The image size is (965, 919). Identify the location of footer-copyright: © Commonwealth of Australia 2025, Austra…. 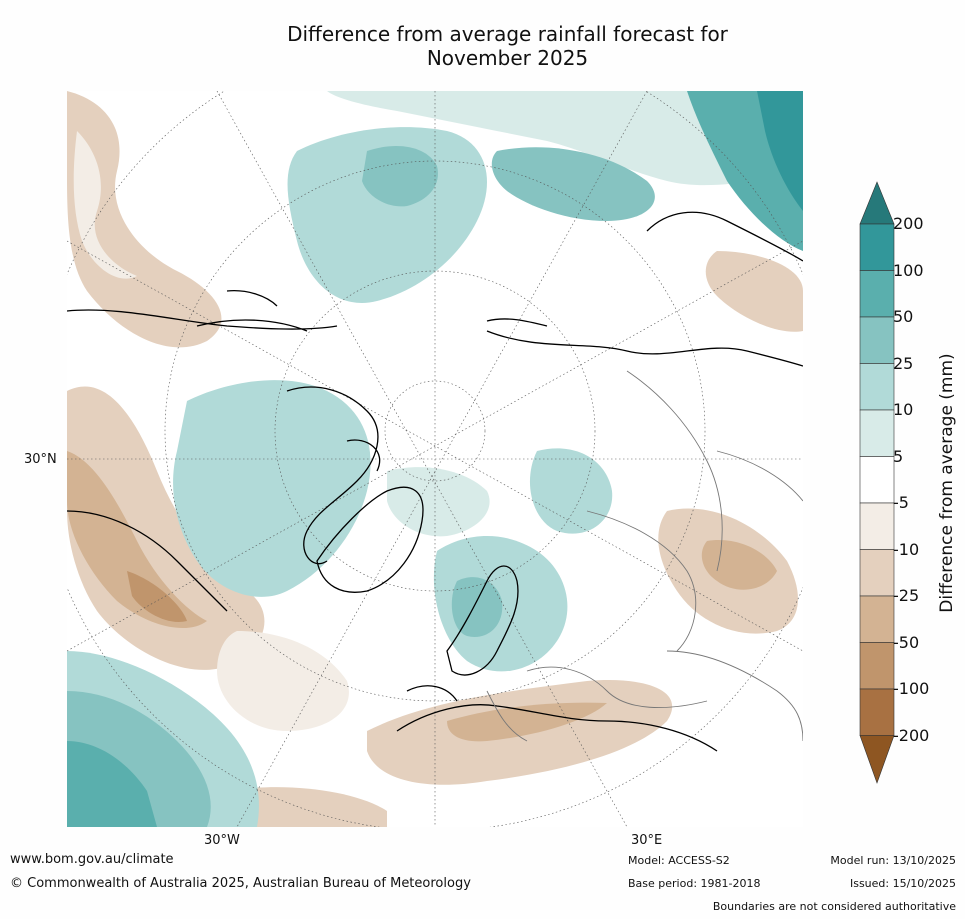
(240, 883).